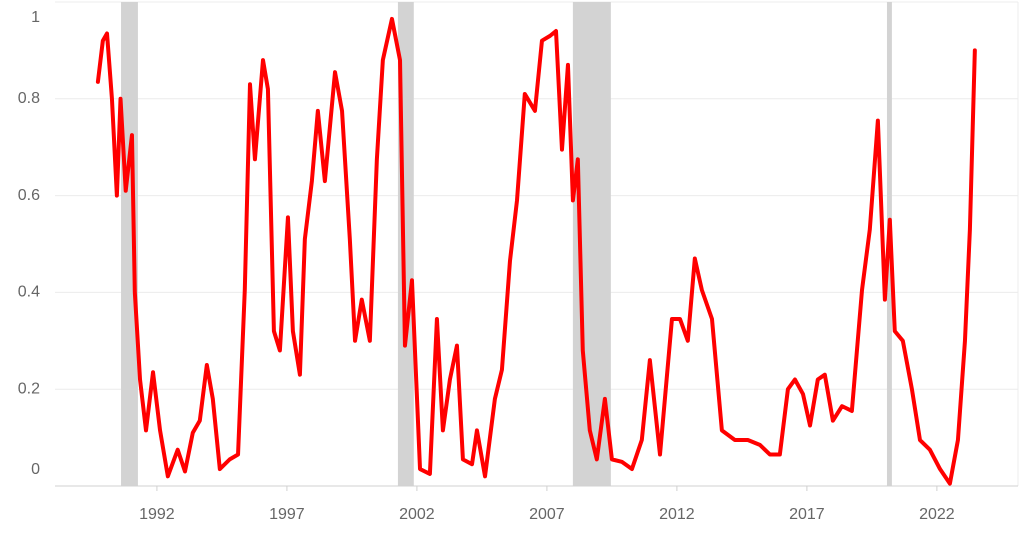 The image size is (1022, 539). I want to click on y-tick-label: 0.6, so click(29, 195).